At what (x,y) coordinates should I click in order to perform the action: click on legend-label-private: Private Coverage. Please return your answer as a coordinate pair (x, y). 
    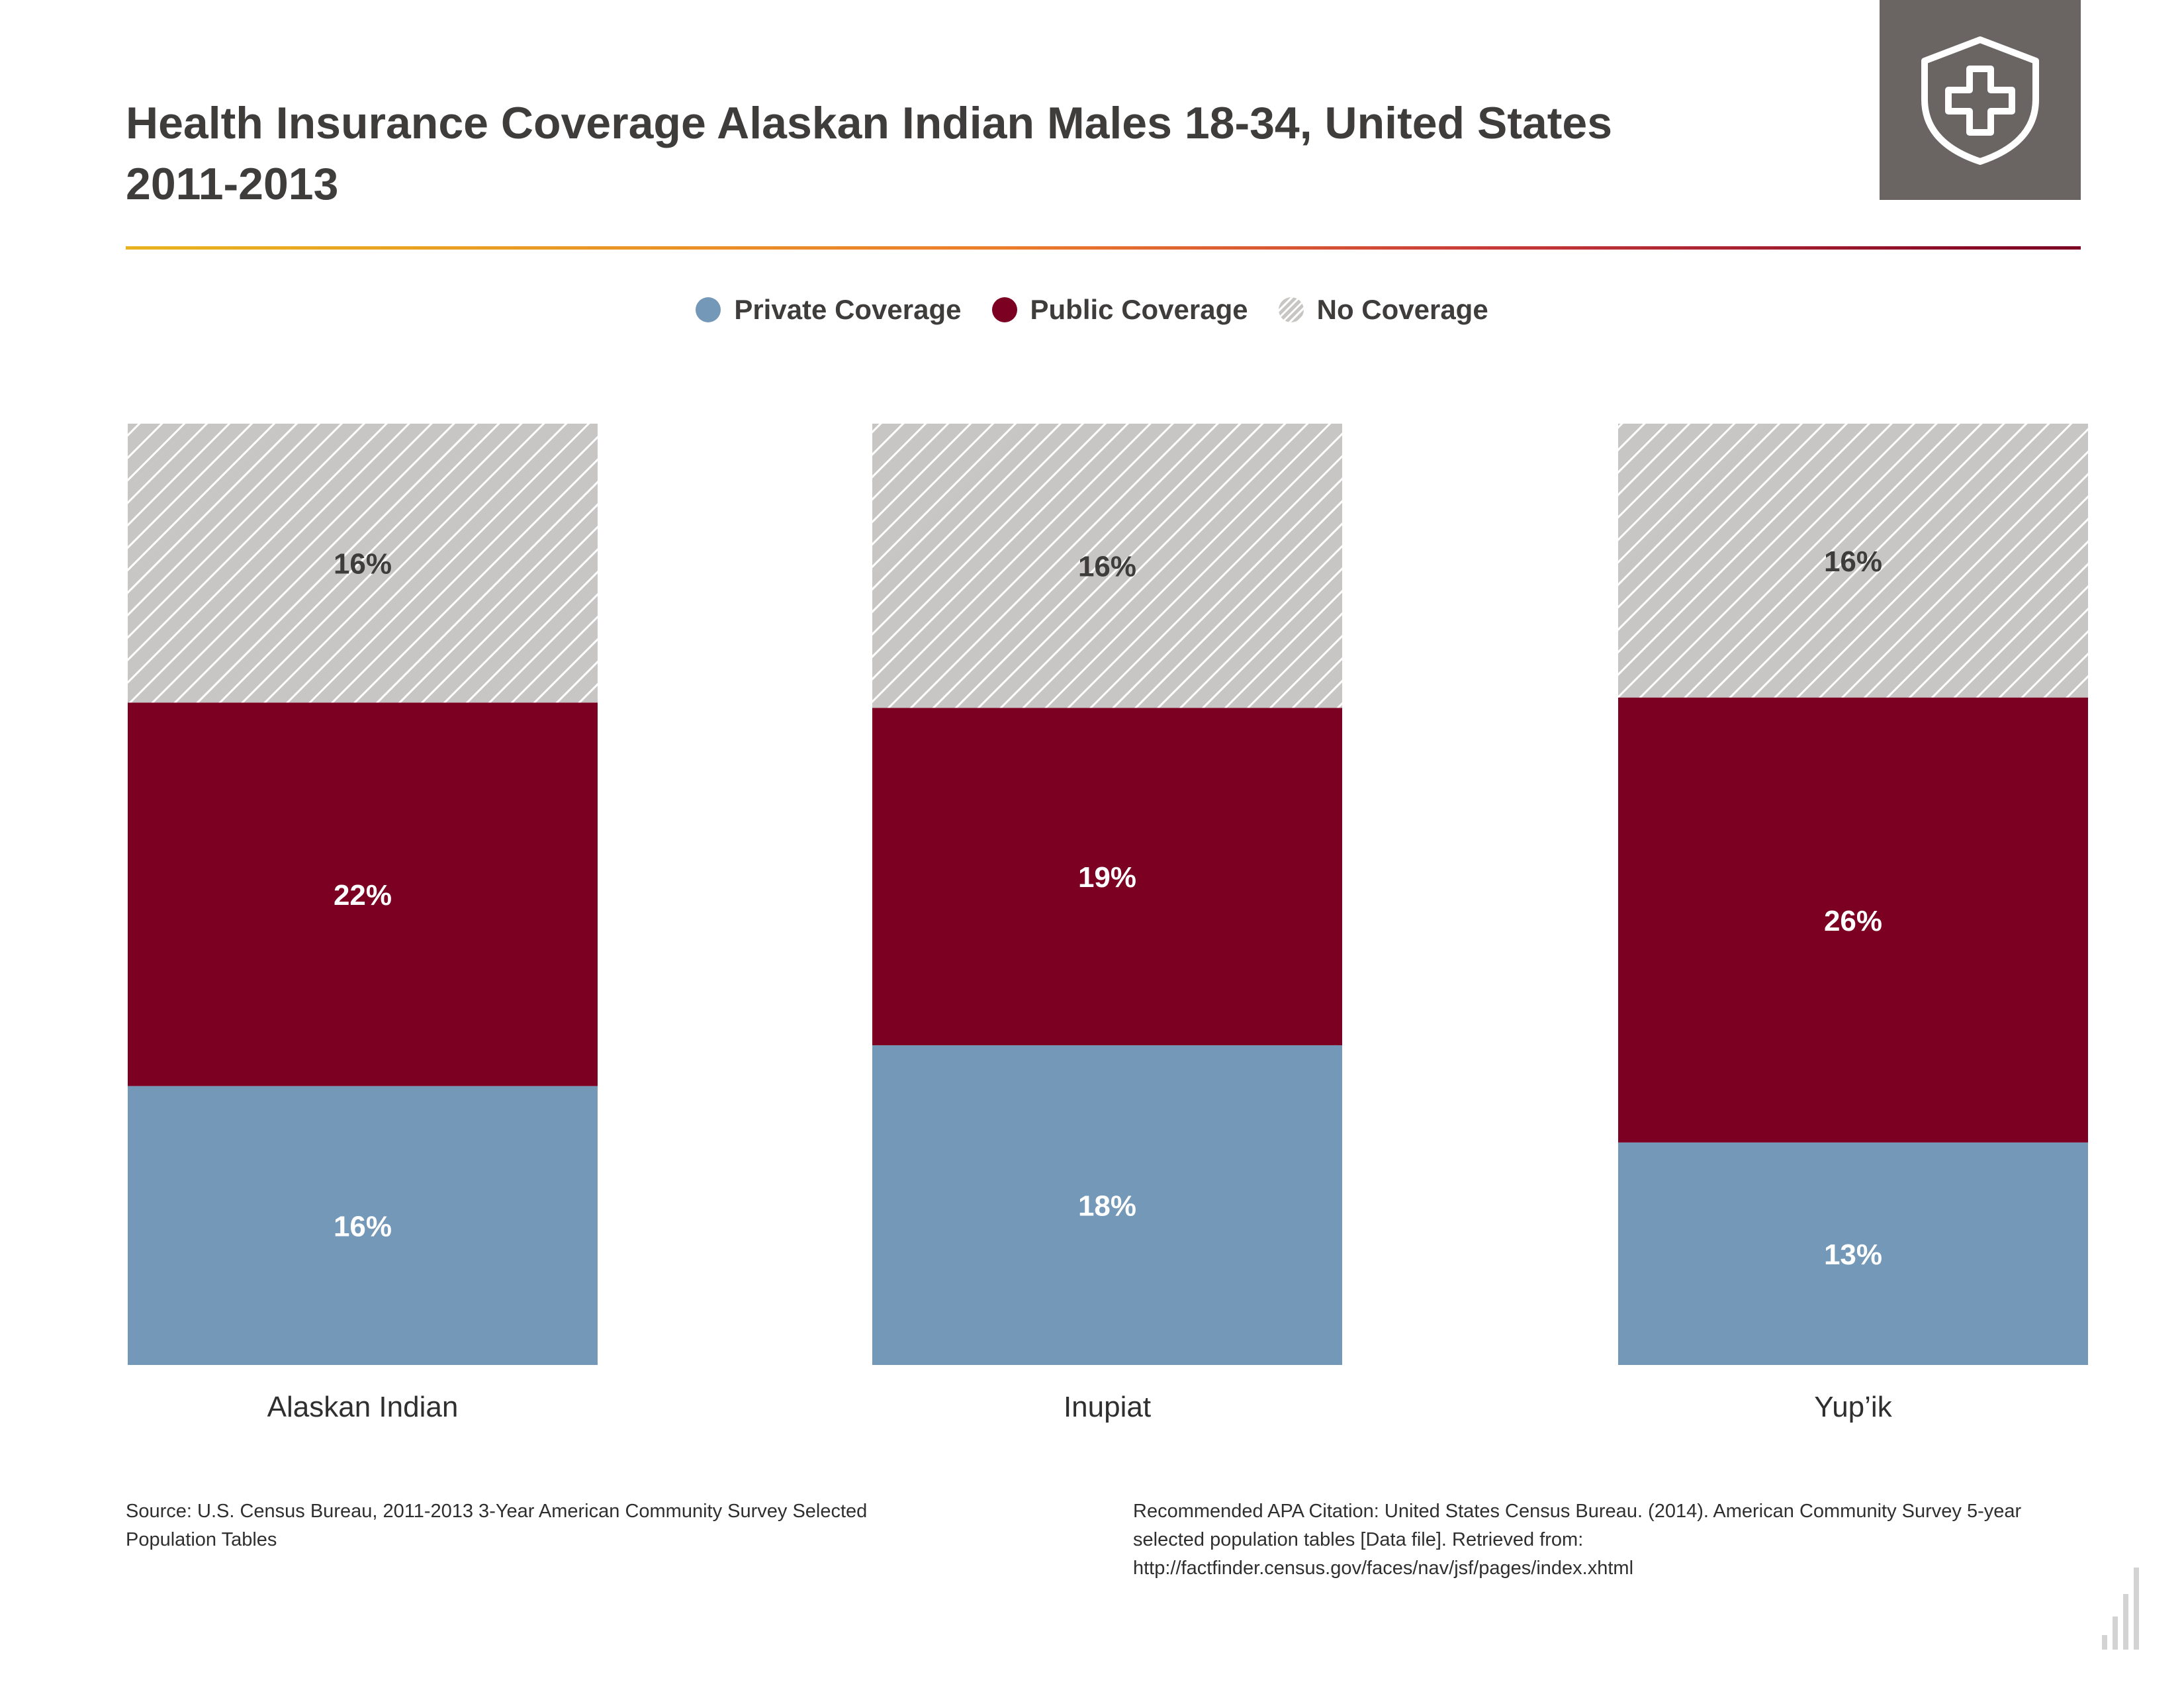
    Looking at the image, I should click on (848, 309).